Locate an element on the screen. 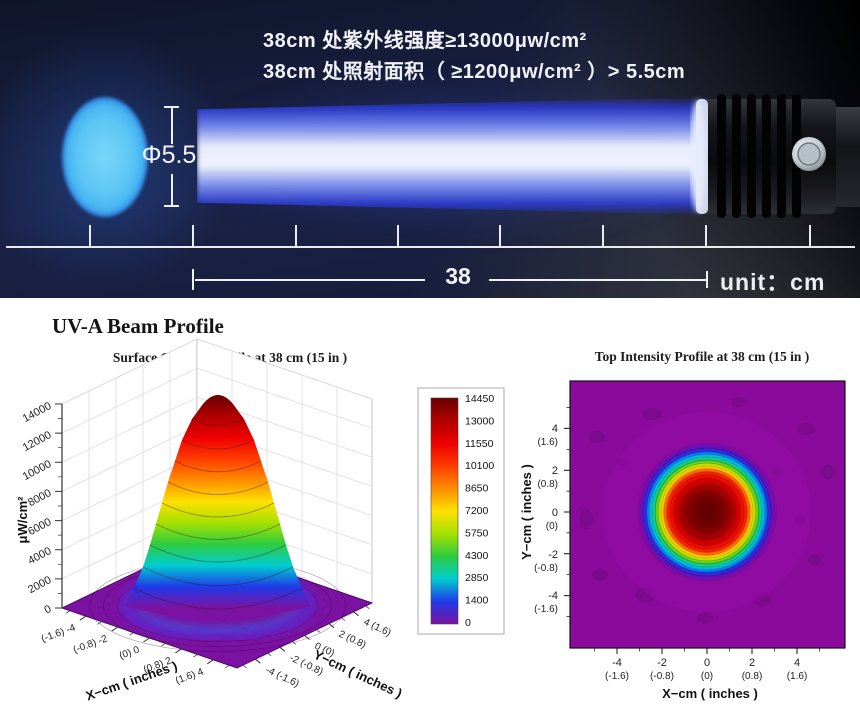 This screenshot has height=717, width=860. z-tick-label: 4000 is located at coordinates (39, 556).